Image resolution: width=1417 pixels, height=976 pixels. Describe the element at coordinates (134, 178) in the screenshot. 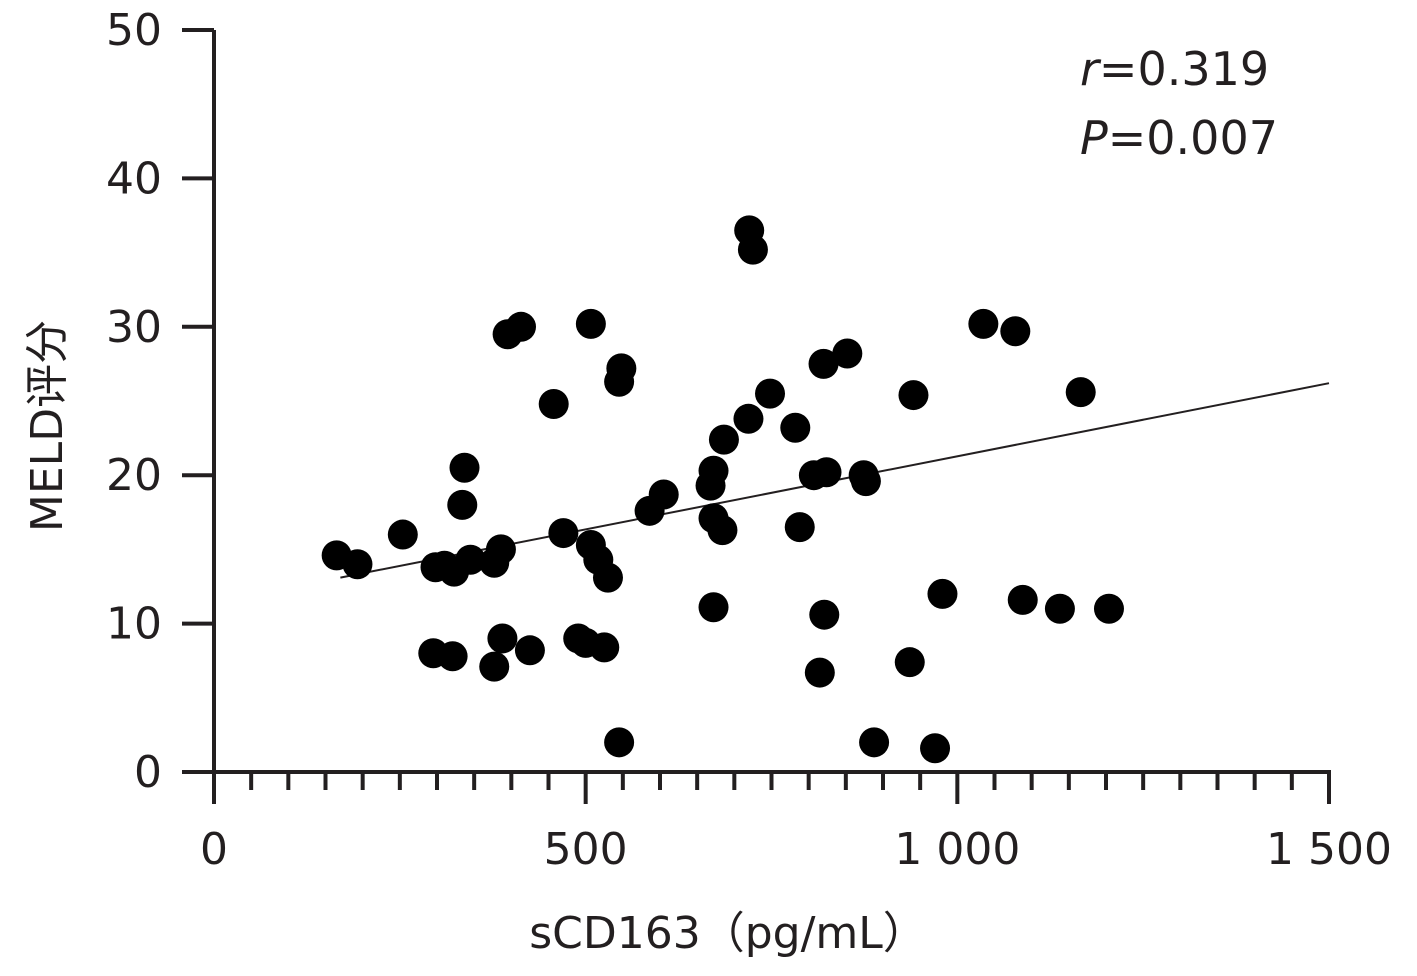

I see `y-tick-label: 40` at that location.